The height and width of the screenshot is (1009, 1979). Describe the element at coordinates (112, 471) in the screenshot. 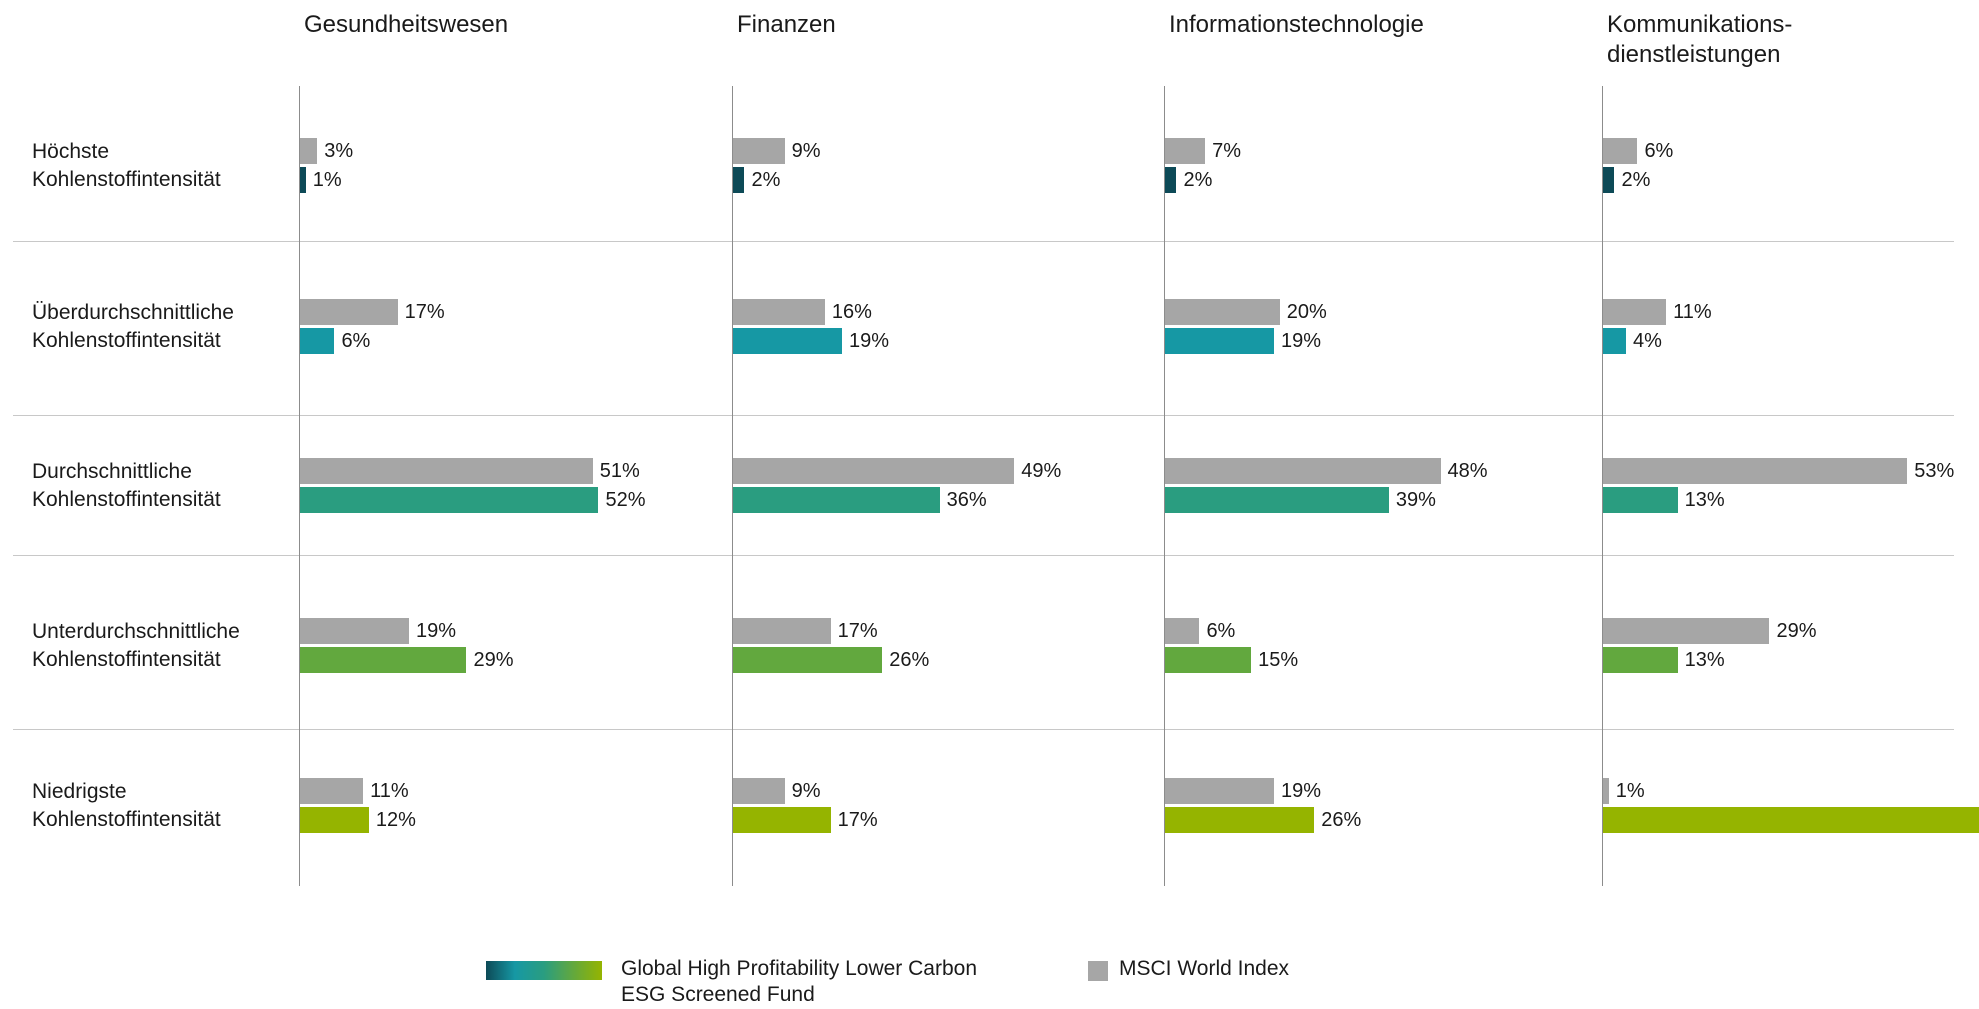

I see `category-label: Durchschnittliche` at that location.